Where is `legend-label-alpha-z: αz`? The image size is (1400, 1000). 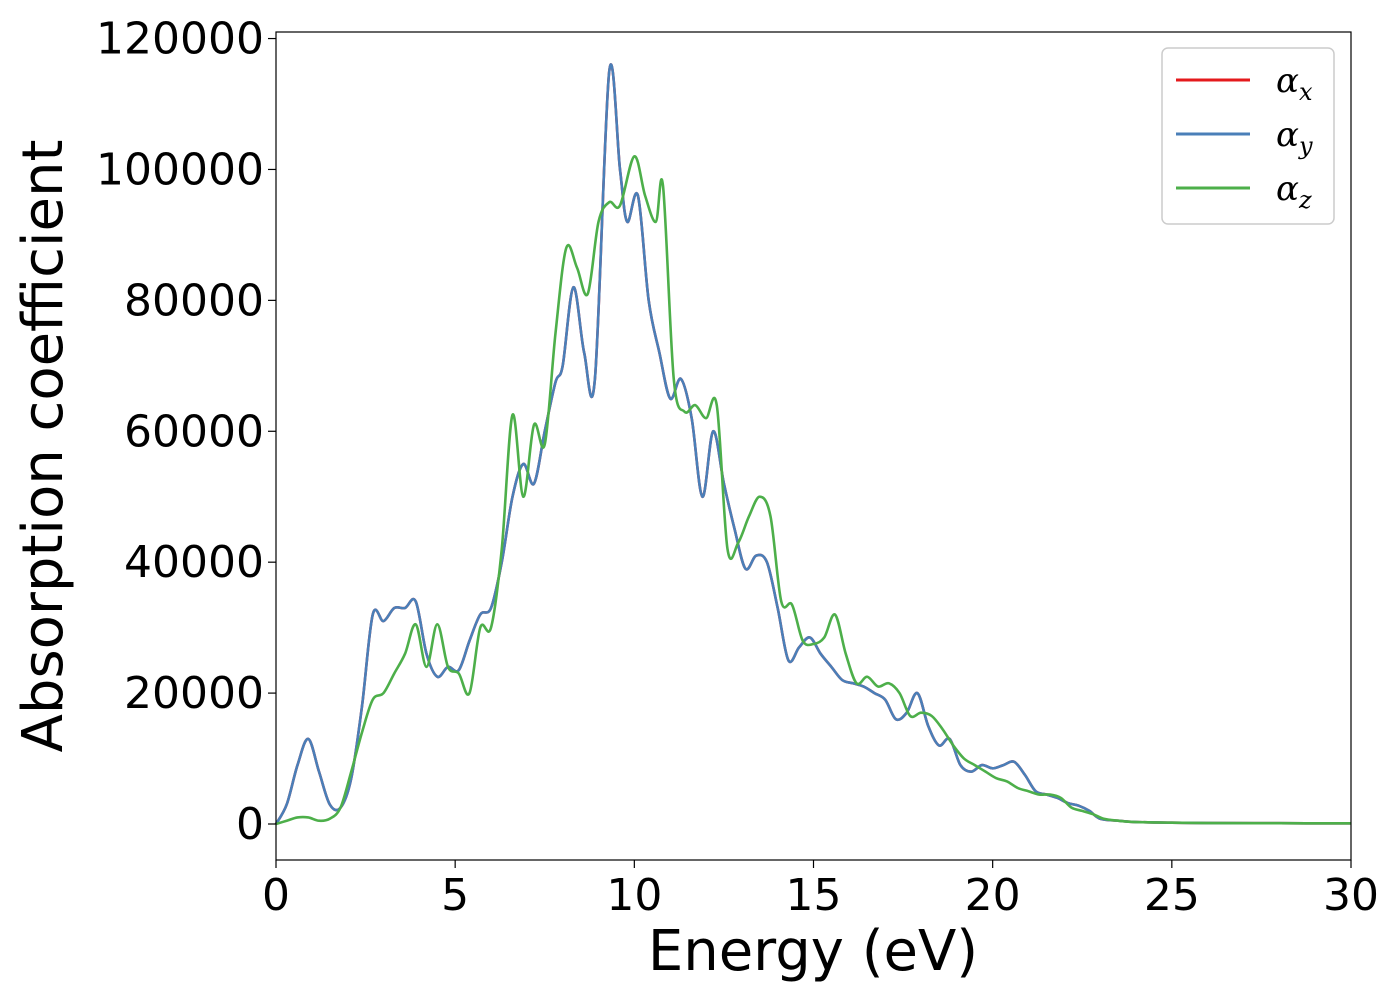 legend-label-alpha-z: αz is located at coordinates (1294, 191).